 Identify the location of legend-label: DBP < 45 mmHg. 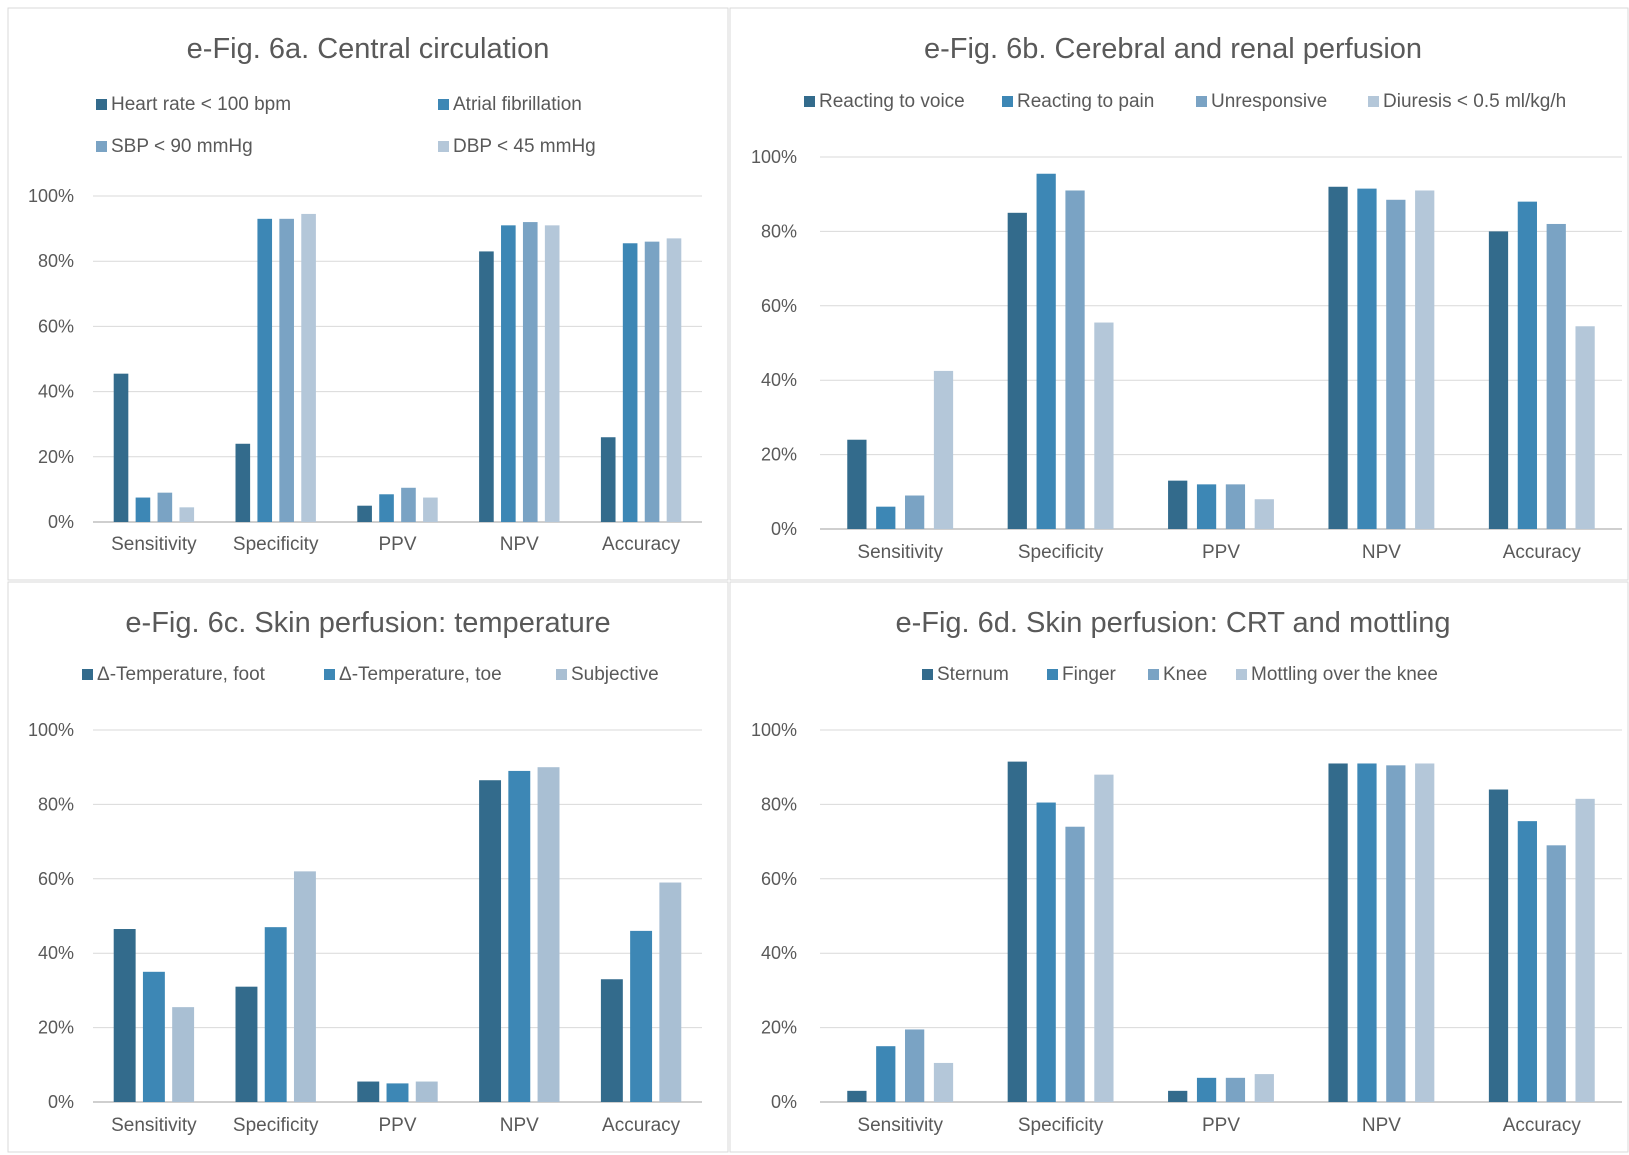
(524, 146).